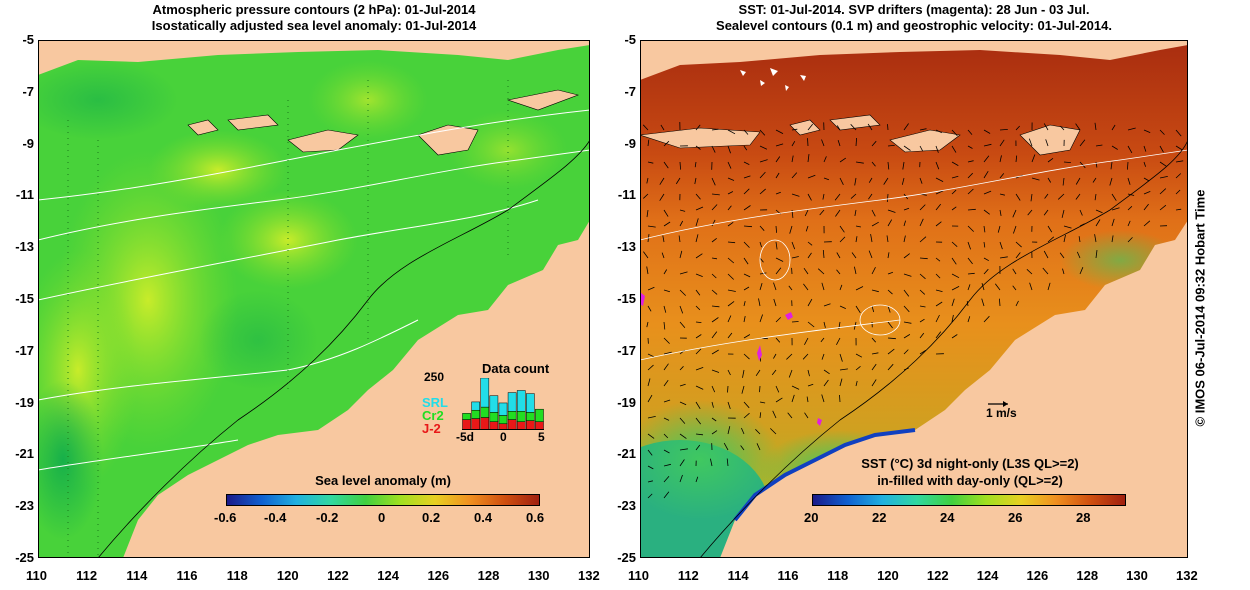 This screenshot has width=1250, height=590. What do you see at coordinates (626, 350) in the screenshot?
I see `lat-tick-label: -17` at bounding box center [626, 350].